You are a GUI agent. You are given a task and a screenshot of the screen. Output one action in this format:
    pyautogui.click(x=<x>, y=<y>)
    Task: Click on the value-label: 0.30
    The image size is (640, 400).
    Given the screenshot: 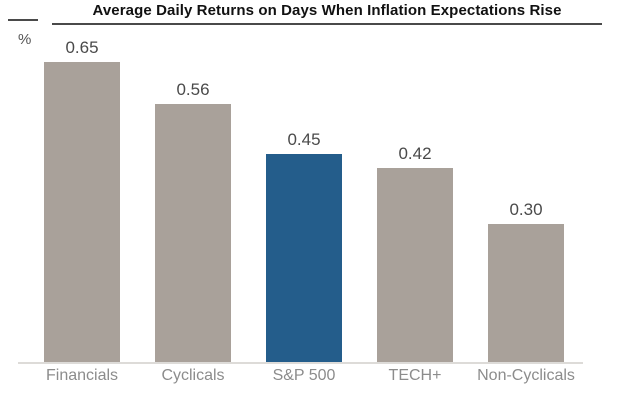 What is the action you would take?
    pyautogui.click(x=526, y=209)
    